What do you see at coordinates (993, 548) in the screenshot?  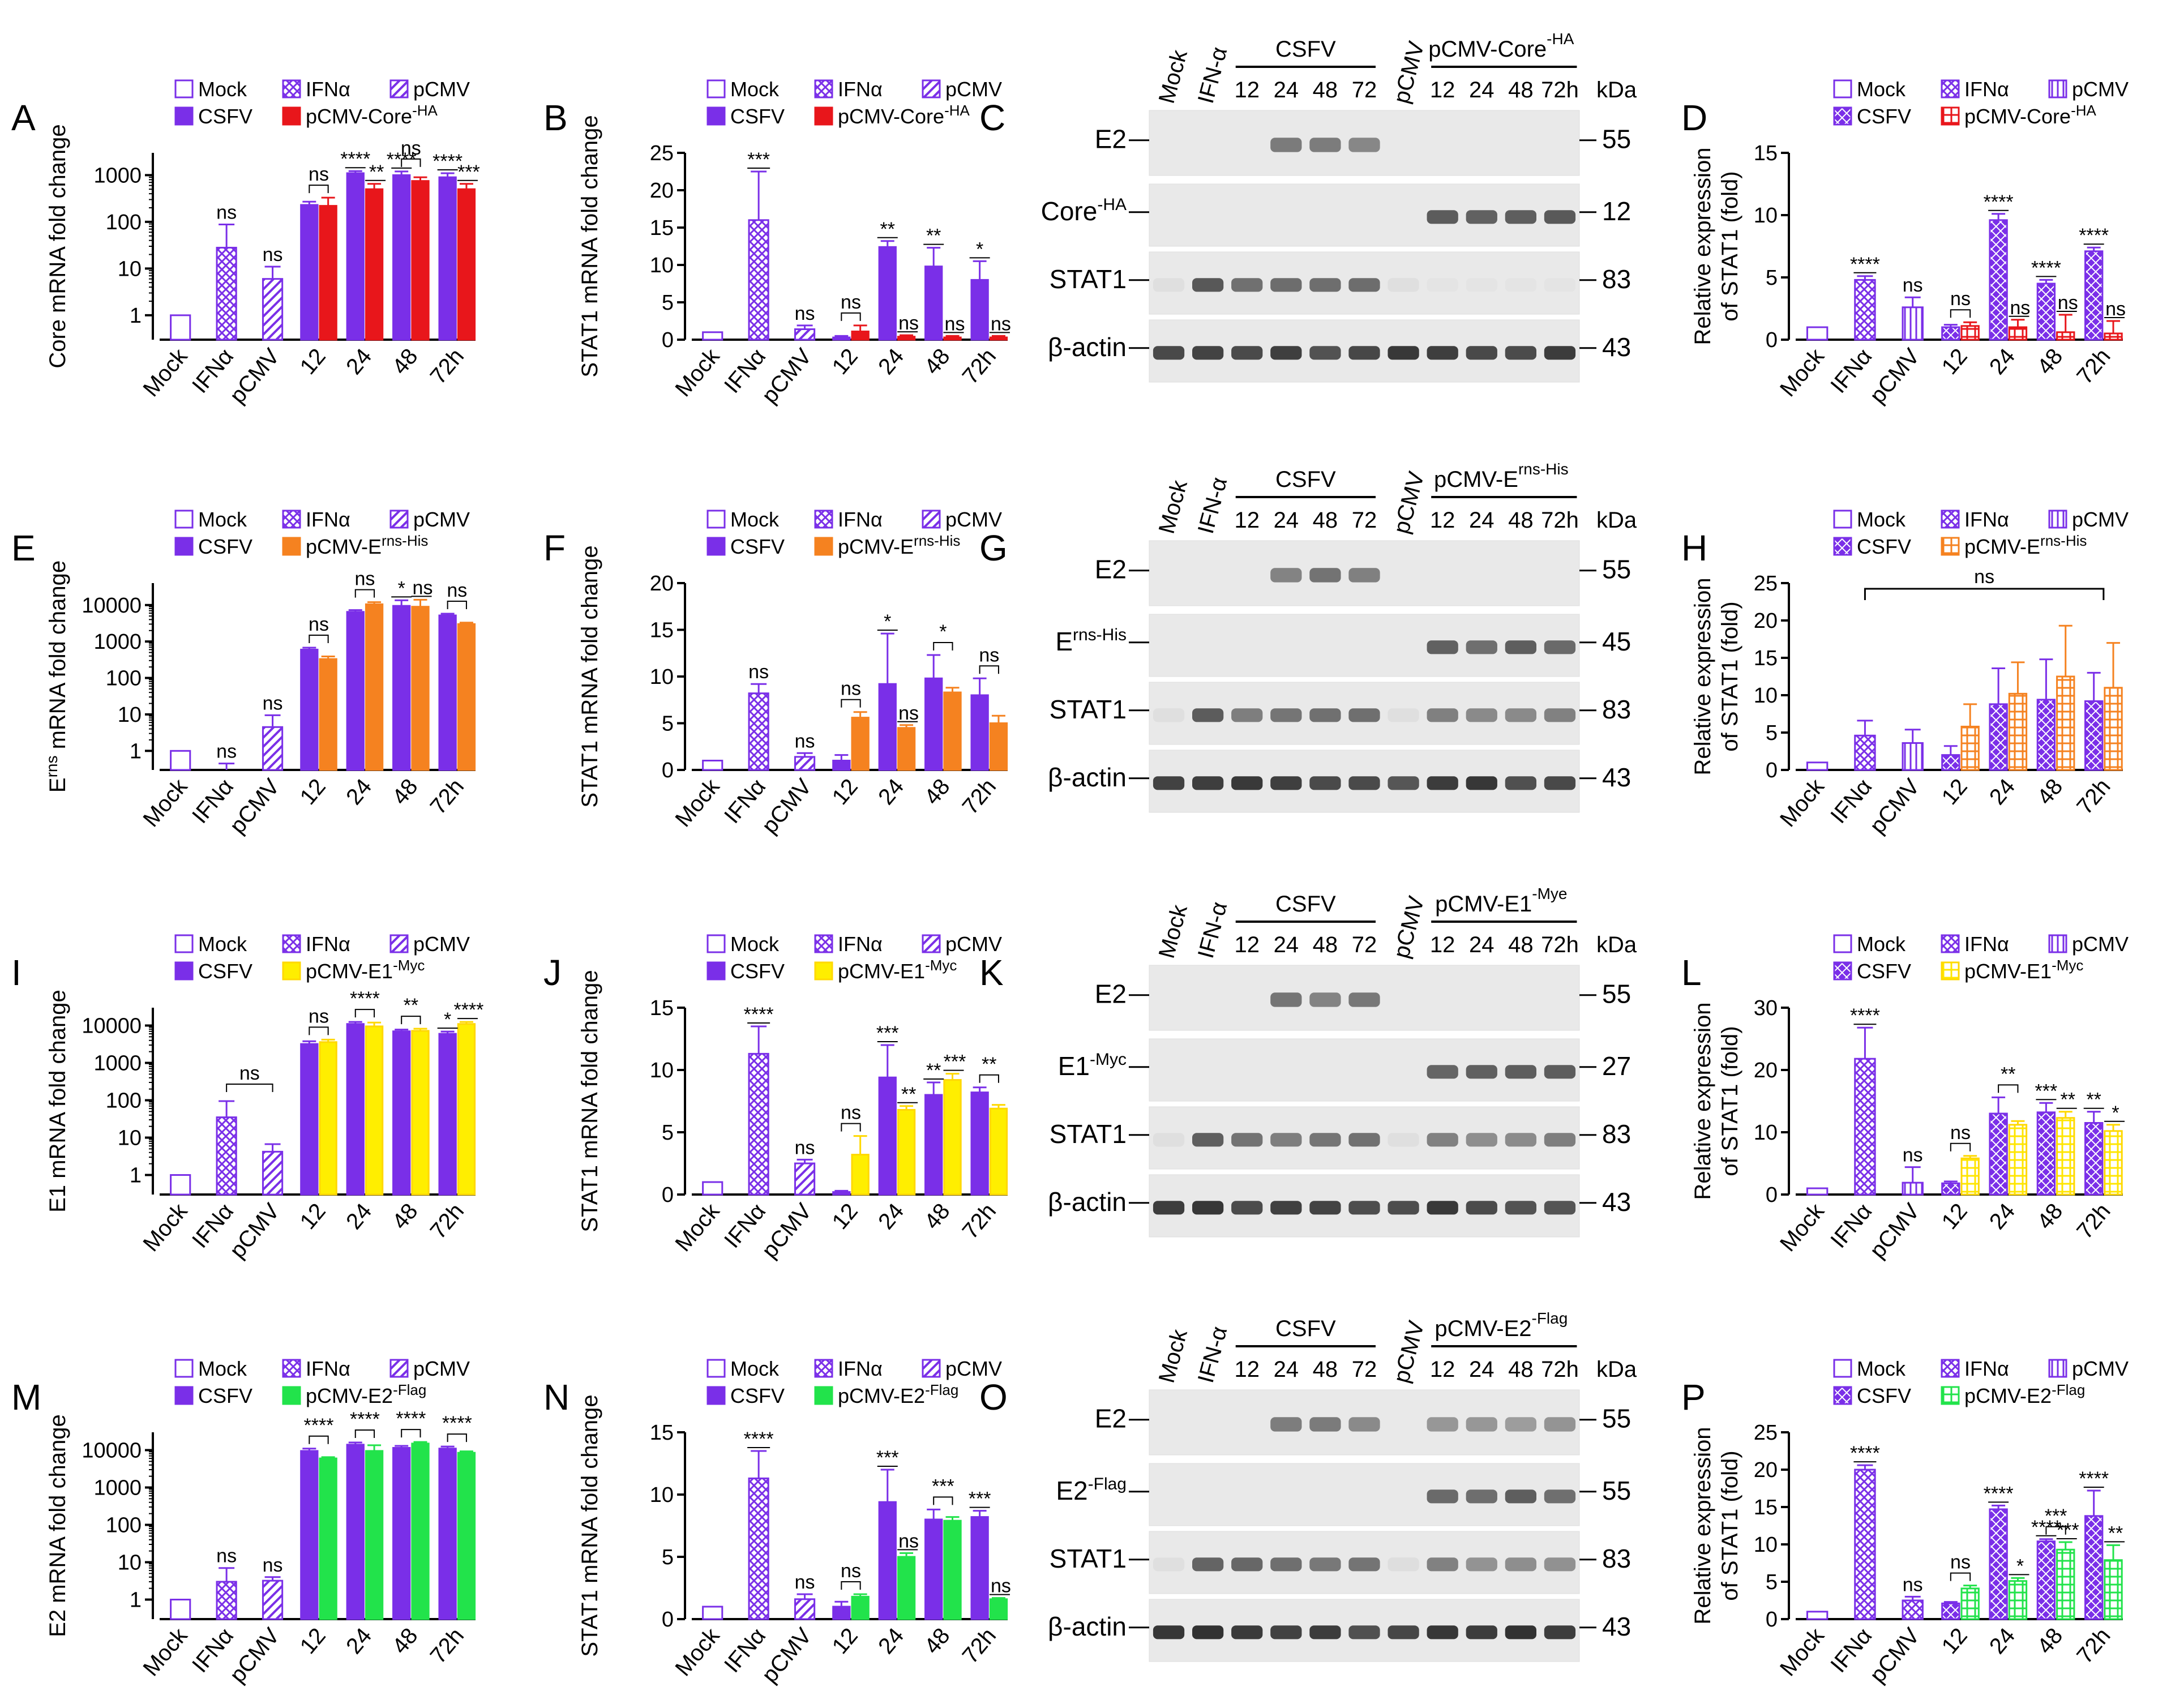 I see `panel-letter-G: G` at bounding box center [993, 548].